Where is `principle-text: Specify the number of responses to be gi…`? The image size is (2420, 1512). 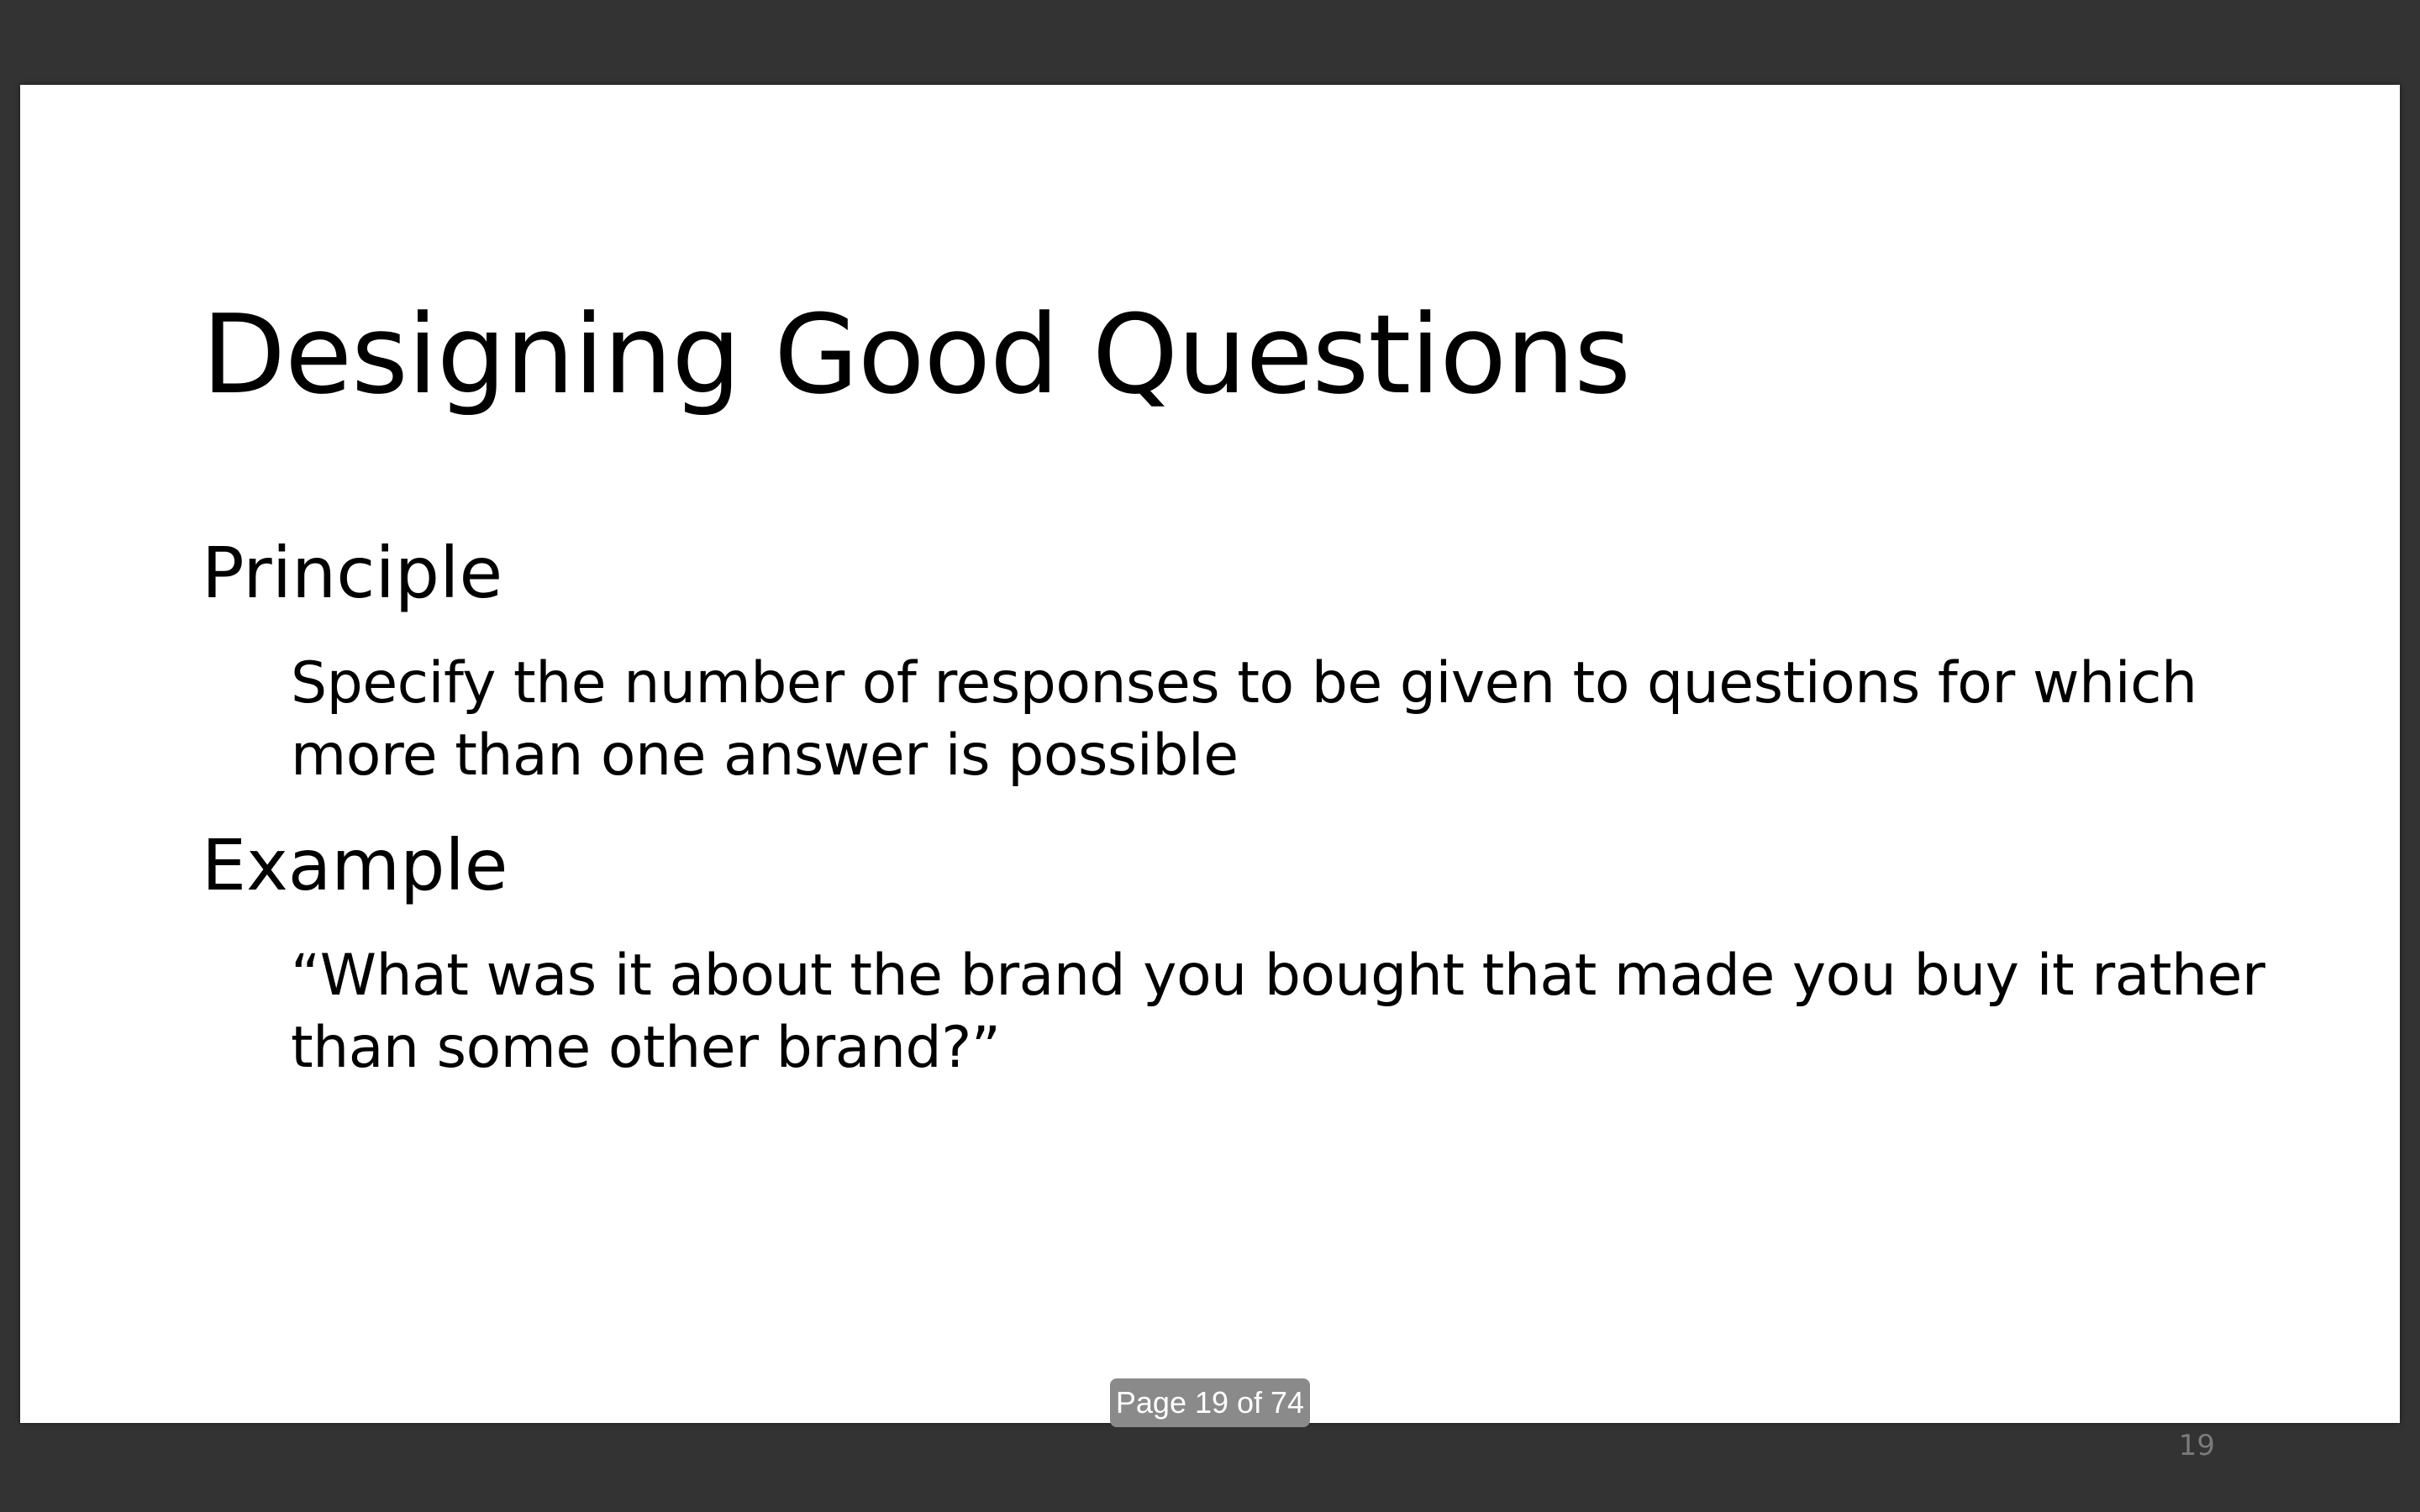 principle-text: Specify the number of responses to be gi… is located at coordinates (1244, 719).